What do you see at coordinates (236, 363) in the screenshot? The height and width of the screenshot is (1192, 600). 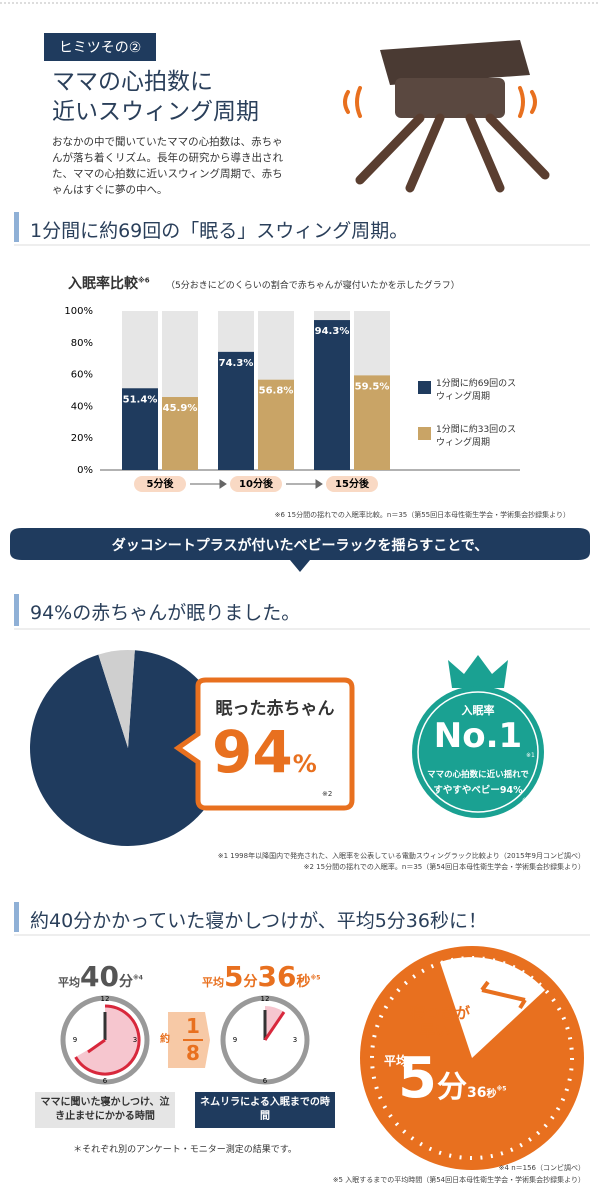 I see `value-label: 74.3%` at bounding box center [236, 363].